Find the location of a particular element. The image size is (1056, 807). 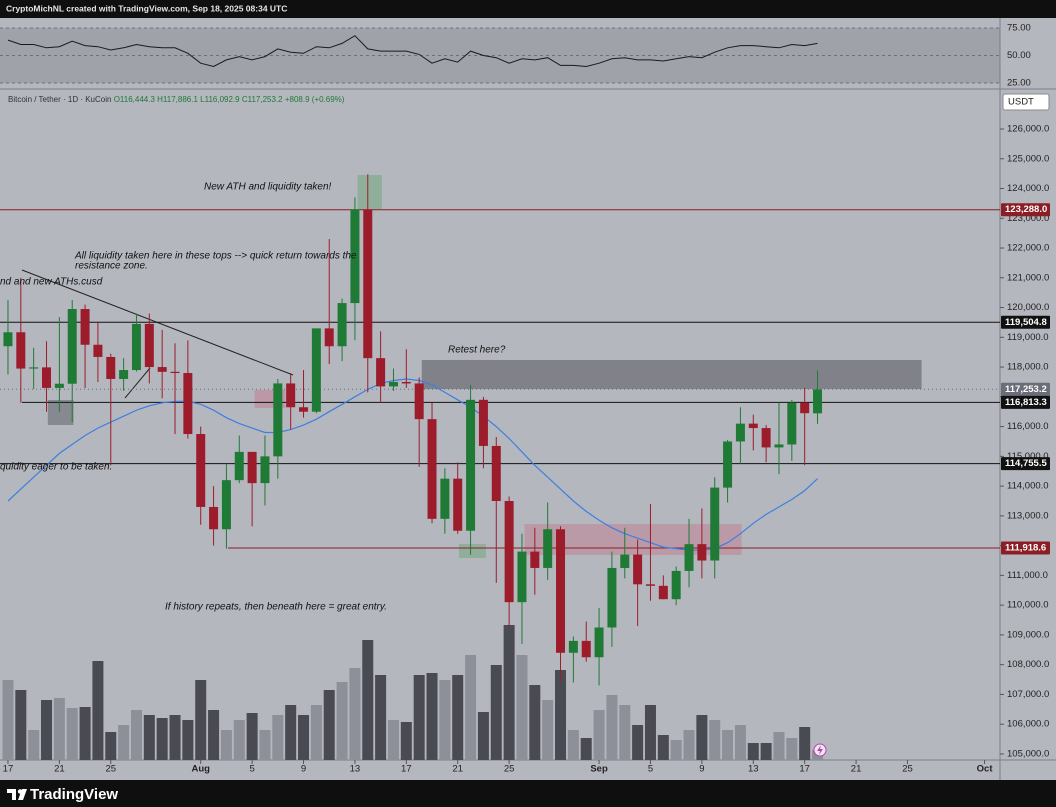

currency-box is located at coordinates (1026, 102).